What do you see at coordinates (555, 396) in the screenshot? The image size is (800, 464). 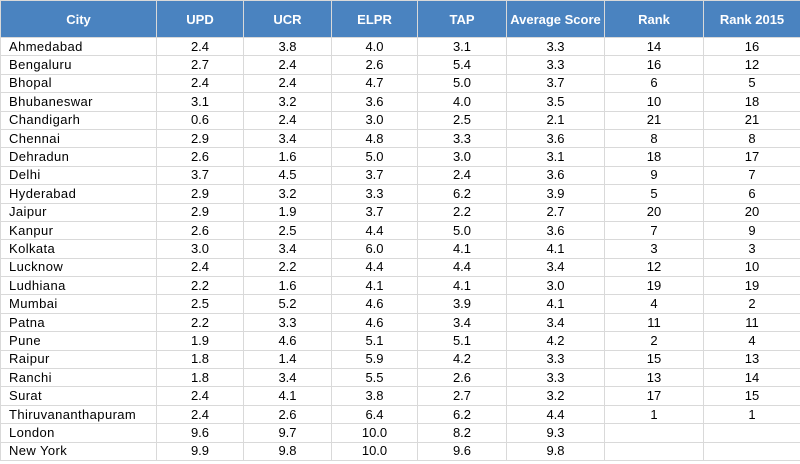 I see `average-score-cell: 3.2` at bounding box center [555, 396].